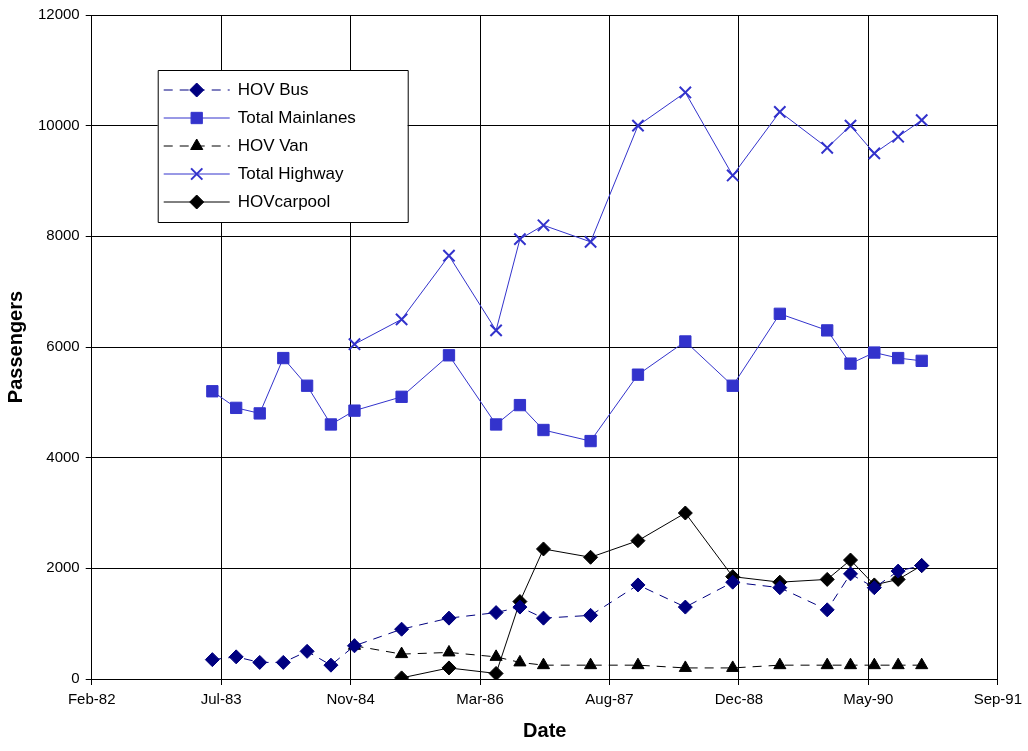  What do you see at coordinates (63, 456) in the screenshot?
I see `y-tick-label: 4000` at bounding box center [63, 456].